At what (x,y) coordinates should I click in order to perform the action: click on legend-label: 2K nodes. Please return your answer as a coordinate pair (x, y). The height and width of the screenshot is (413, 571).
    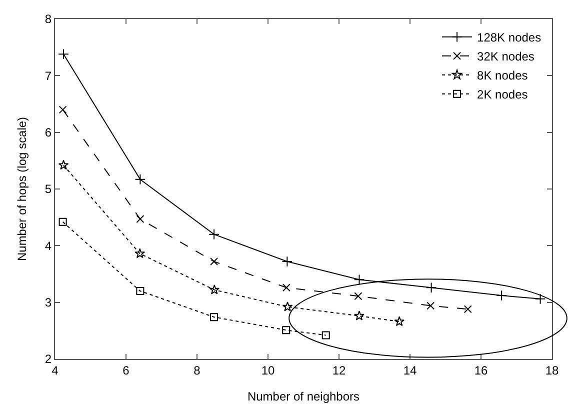
    Looking at the image, I should click on (502, 95).